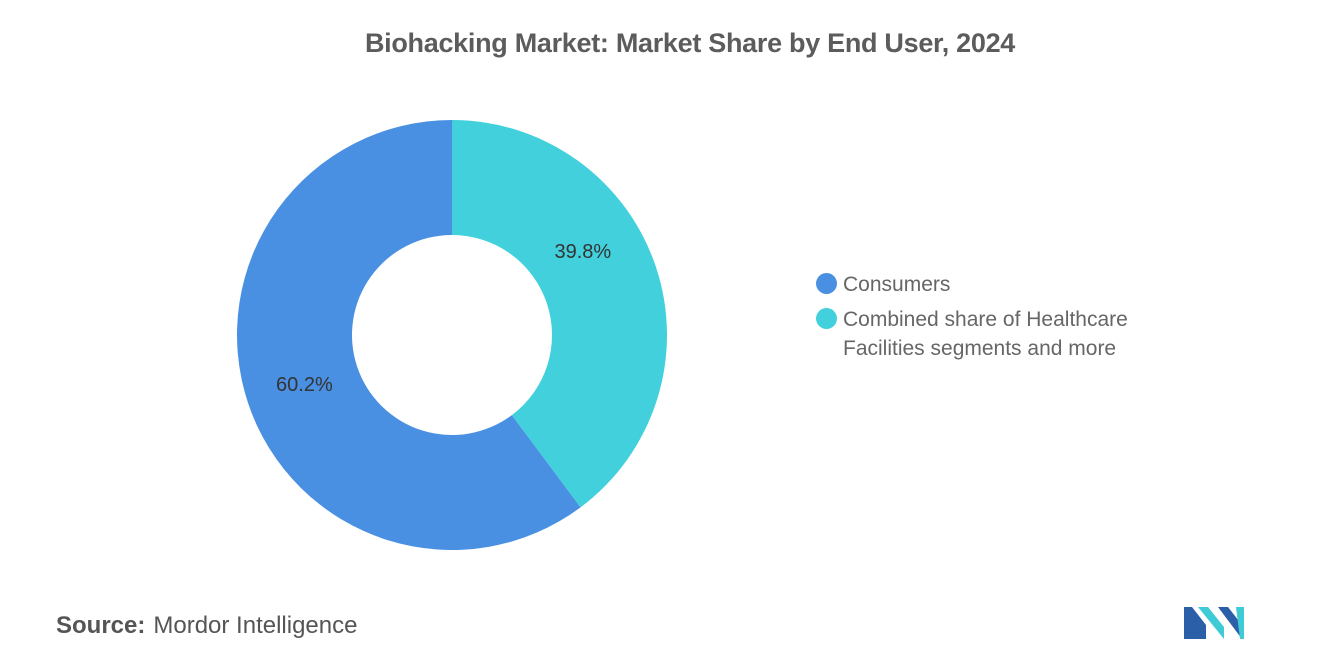  What do you see at coordinates (897, 284) in the screenshot?
I see `legend-label-consumers: Consumers` at bounding box center [897, 284].